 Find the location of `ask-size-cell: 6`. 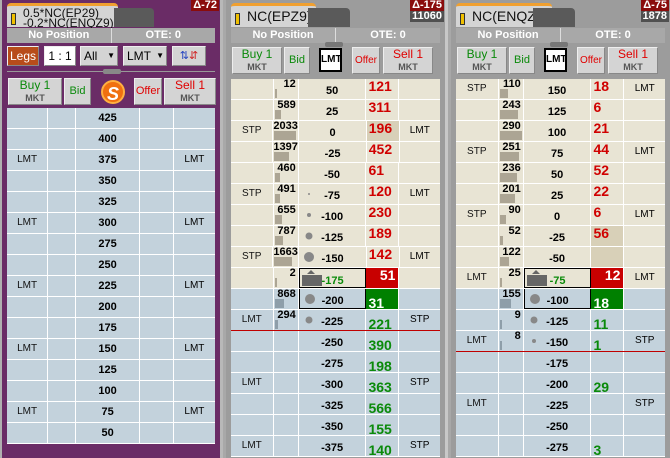

ask-size-cell: 6 is located at coordinates (608, 110).